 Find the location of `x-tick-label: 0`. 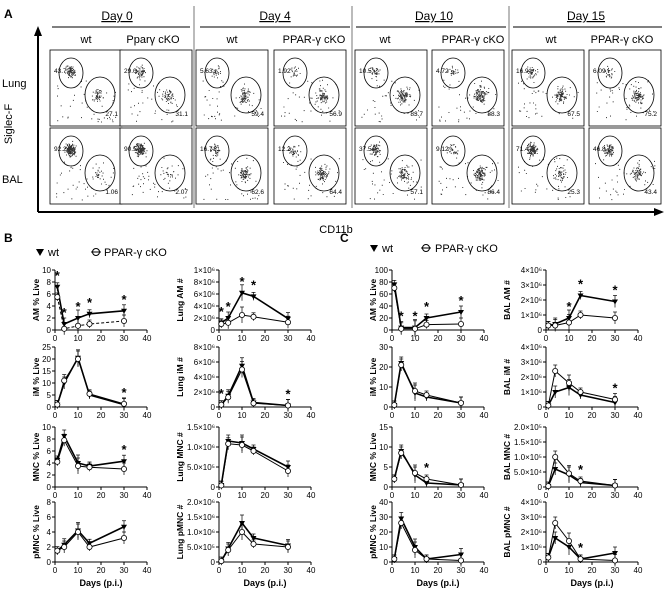

x-tick-label: 0 is located at coordinates (55, 570).